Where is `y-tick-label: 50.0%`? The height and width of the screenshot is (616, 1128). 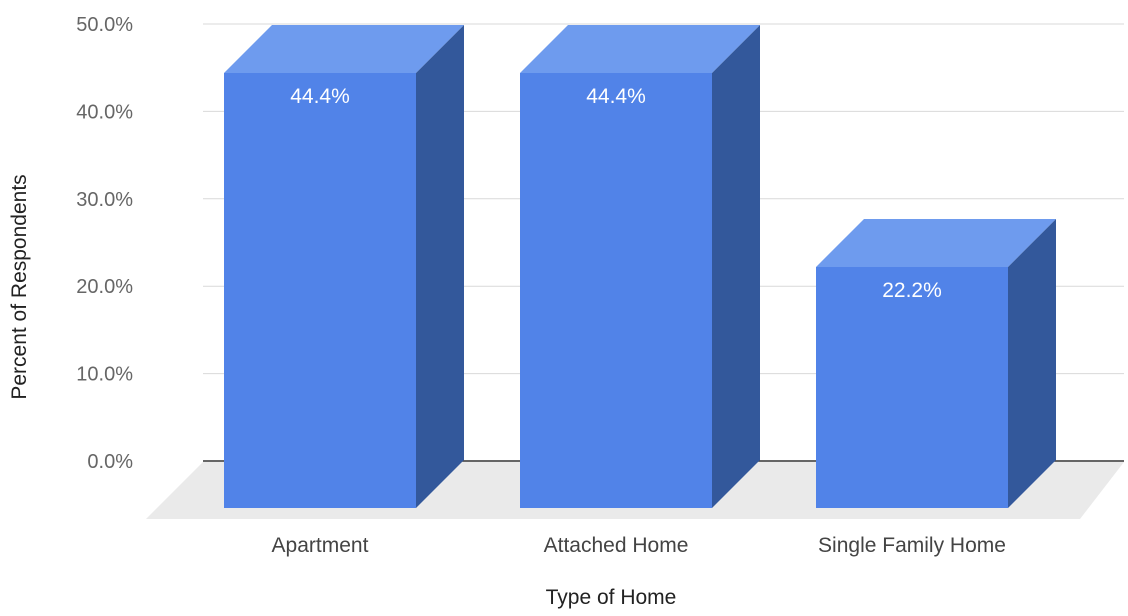 y-tick-label: 50.0% is located at coordinates (104, 25).